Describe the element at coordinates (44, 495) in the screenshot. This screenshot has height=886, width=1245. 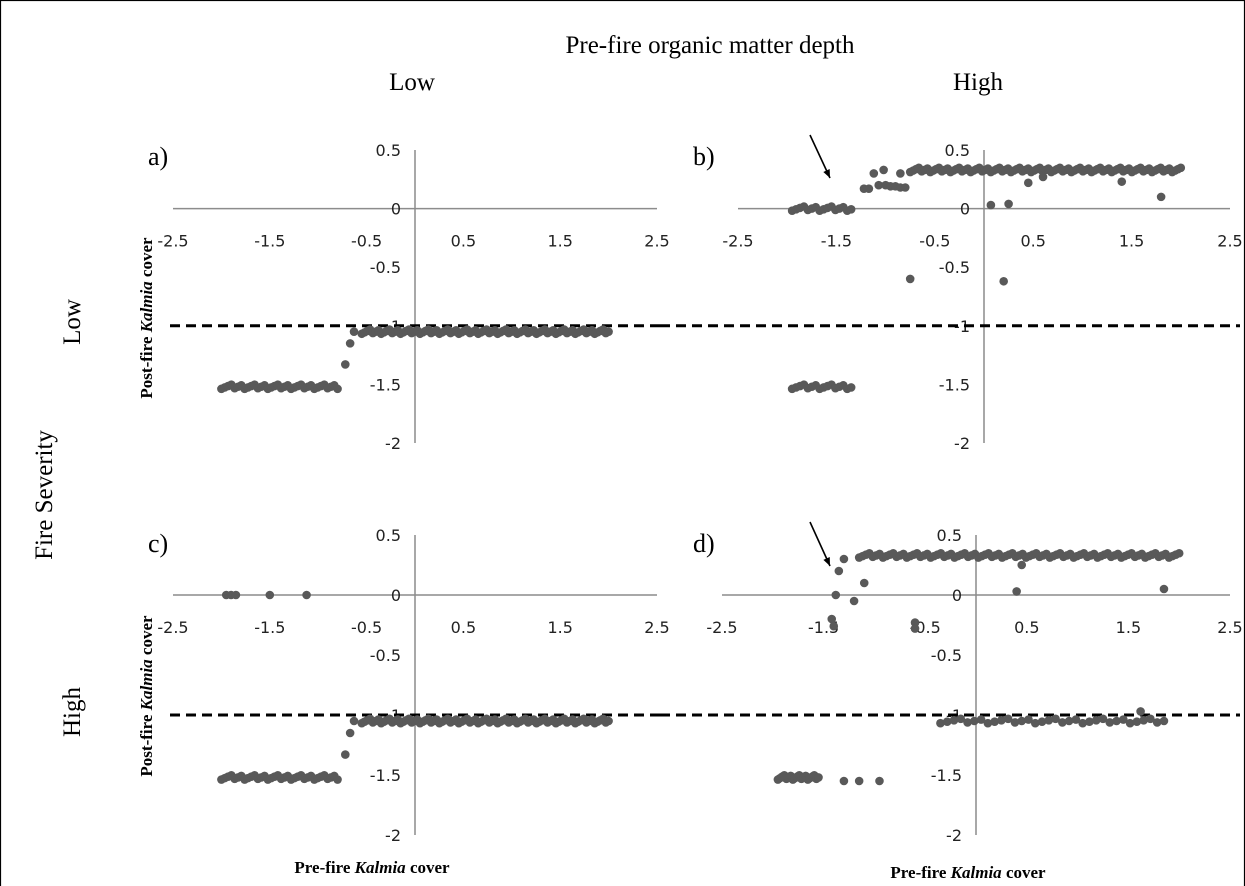
I see `row-title: Fire Severity` at that location.